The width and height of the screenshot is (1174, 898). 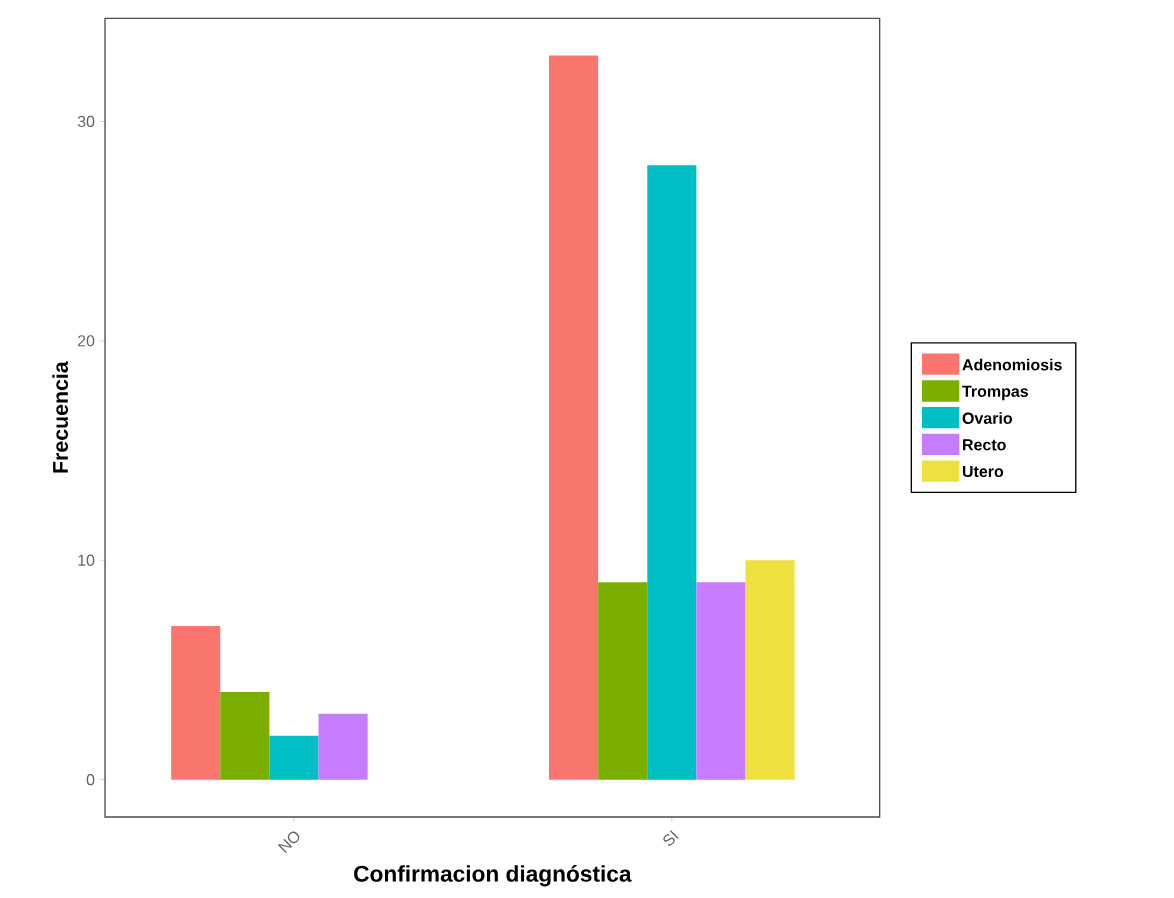 What do you see at coordinates (1012, 364) in the screenshot?
I see `legend-label: Adenomiosis` at bounding box center [1012, 364].